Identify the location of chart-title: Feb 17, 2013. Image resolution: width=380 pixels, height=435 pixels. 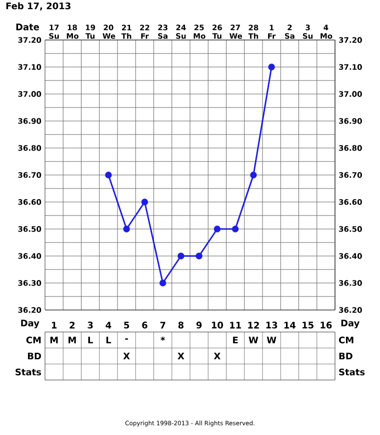
(38, 6).